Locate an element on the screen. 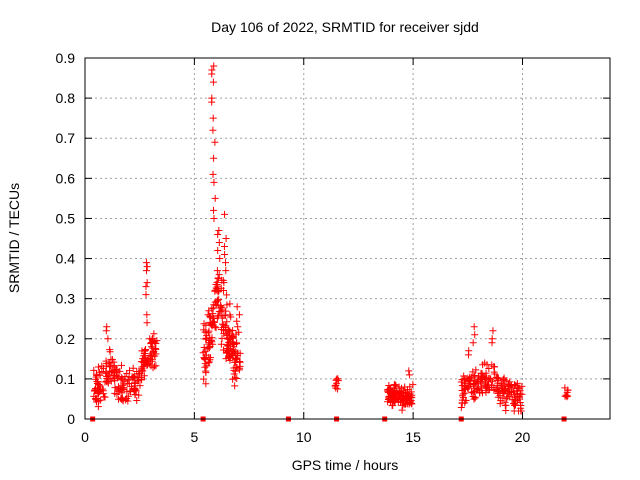  x-tick-label: 10 is located at coordinates (304, 437).